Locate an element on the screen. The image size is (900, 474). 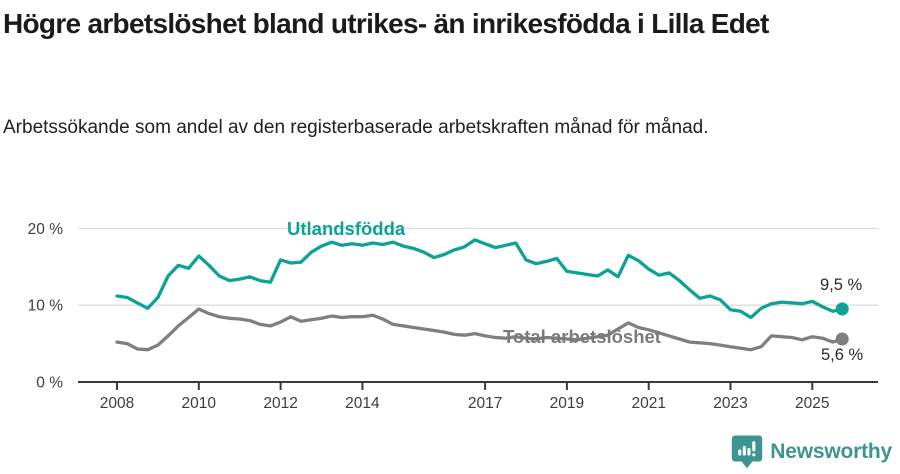
newsworthy-pin-icon is located at coordinates (747, 452).